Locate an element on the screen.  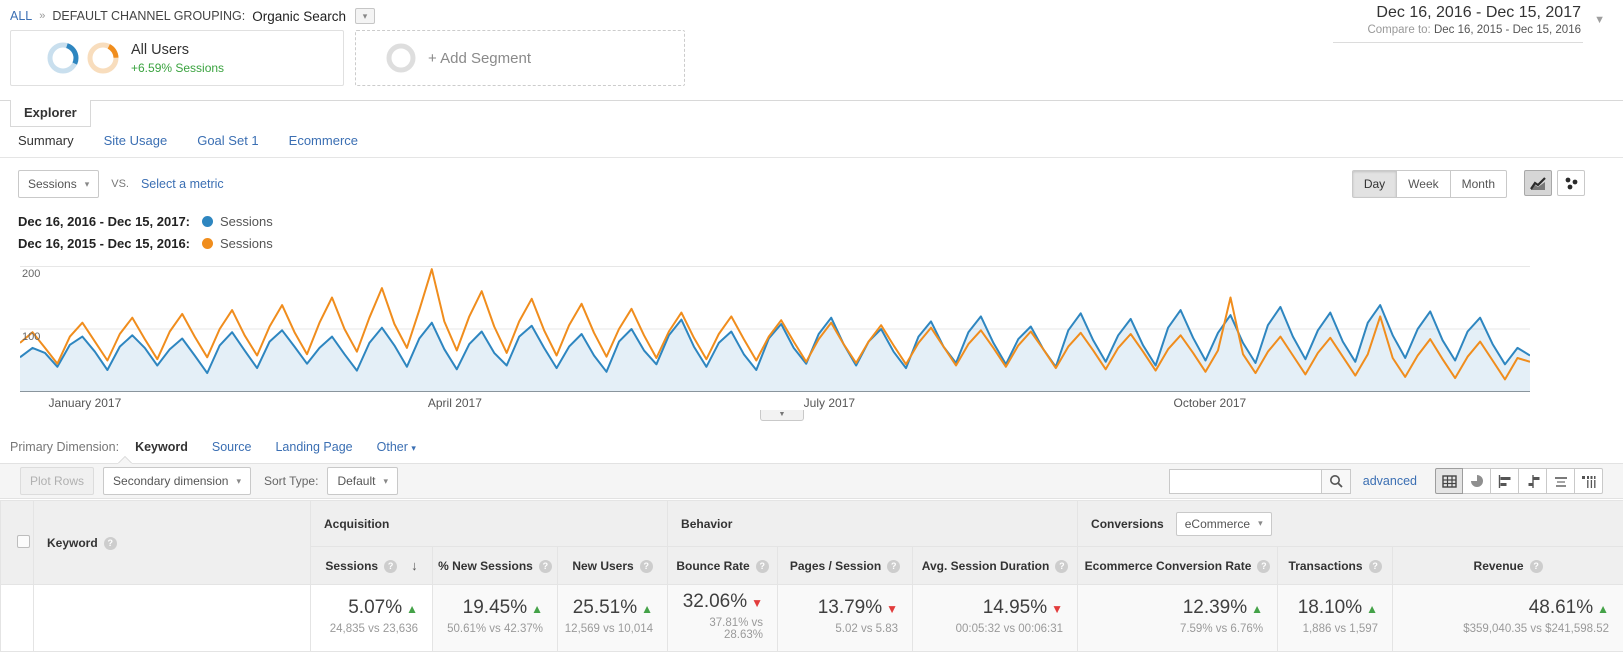
legend-label: Dec 16, 2015 - Dec 15, 2016: is located at coordinates (104, 243).